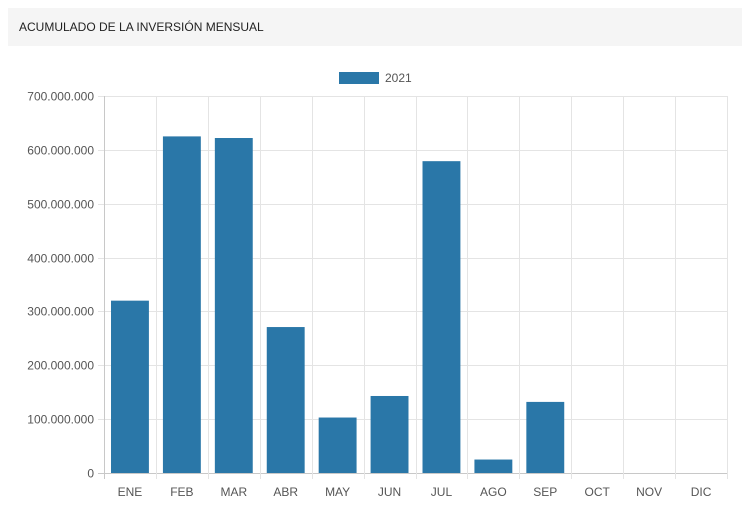 The width and height of the screenshot is (754, 516). I want to click on bar-feb, so click(181, 304).